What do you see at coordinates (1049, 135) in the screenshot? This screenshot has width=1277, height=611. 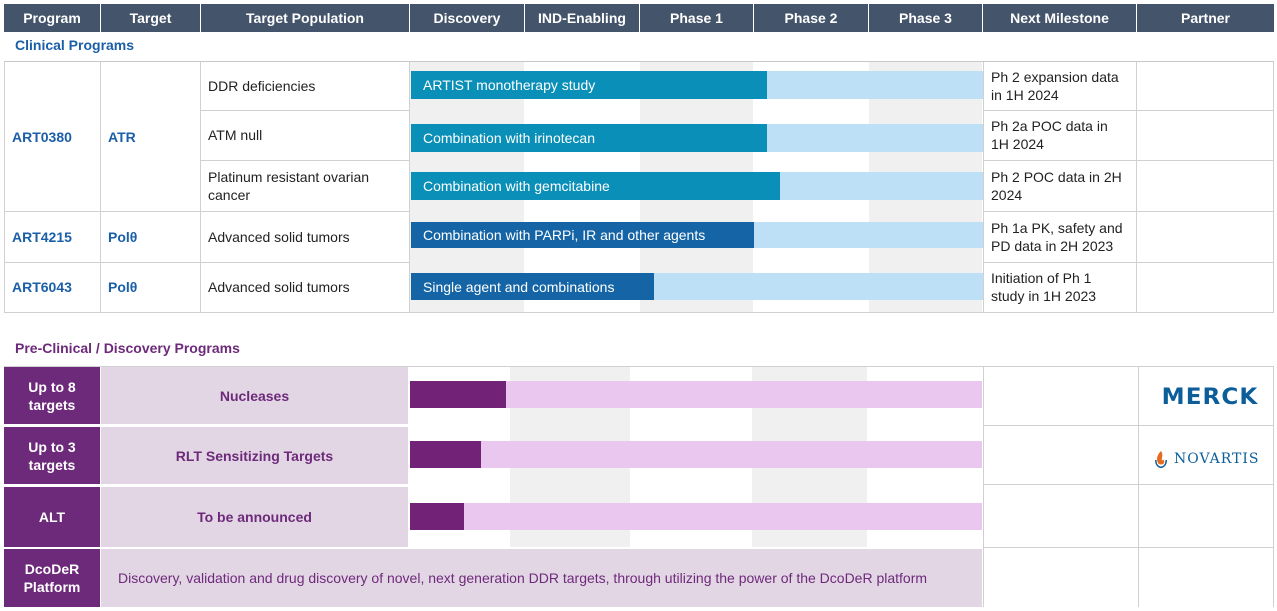 I see `milestone-cell: Ph 2a POC data in 1H 2024` at bounding box center [1049, 135].